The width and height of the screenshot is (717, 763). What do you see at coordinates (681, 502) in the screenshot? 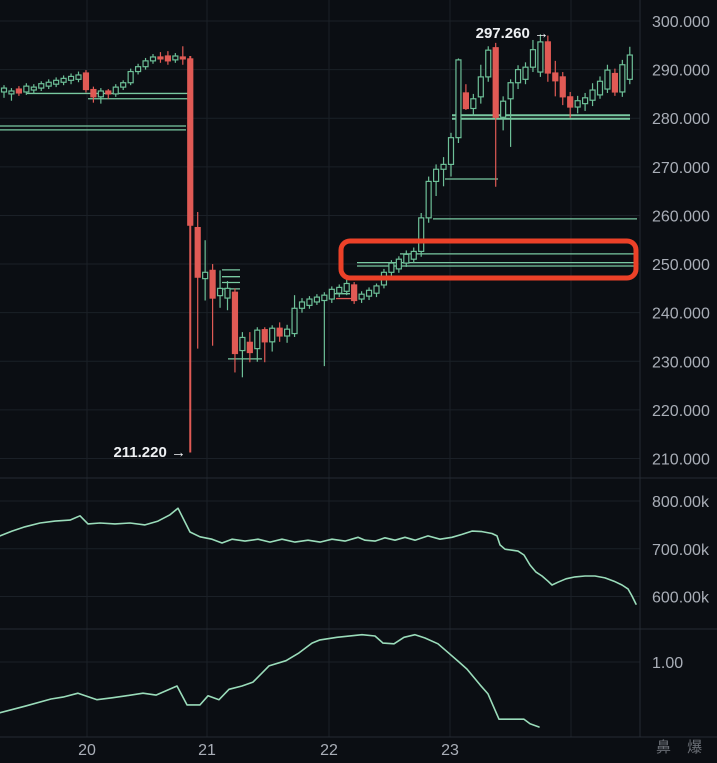
I see `axis-tick-label: 800.00k` at bounding box center [681, 502].